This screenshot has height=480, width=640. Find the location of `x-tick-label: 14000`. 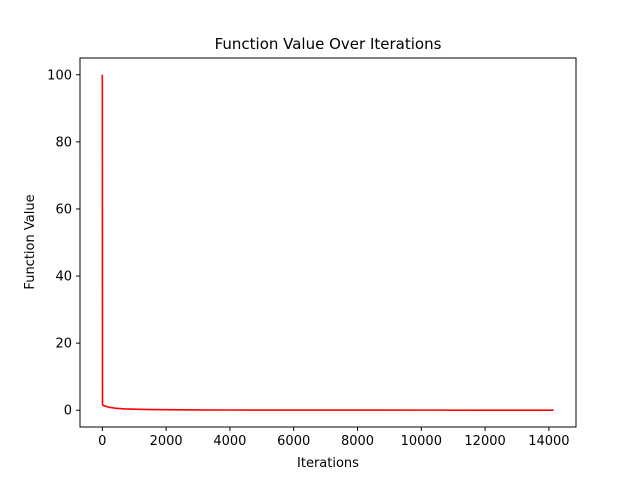

x-tick-label: 14000 is located at coordinates (548, 441).